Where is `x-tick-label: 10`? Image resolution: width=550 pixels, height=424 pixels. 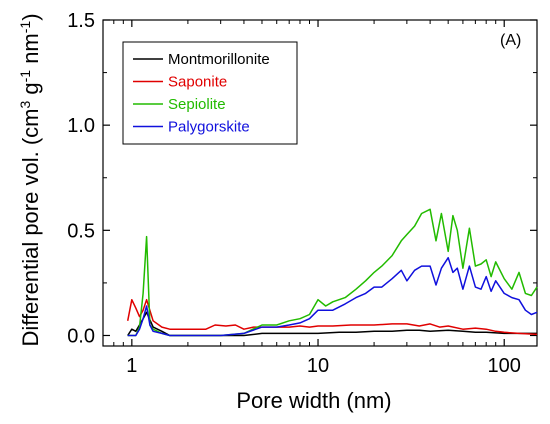 x-tick-label: 10 is located at coordinates (318, 366).